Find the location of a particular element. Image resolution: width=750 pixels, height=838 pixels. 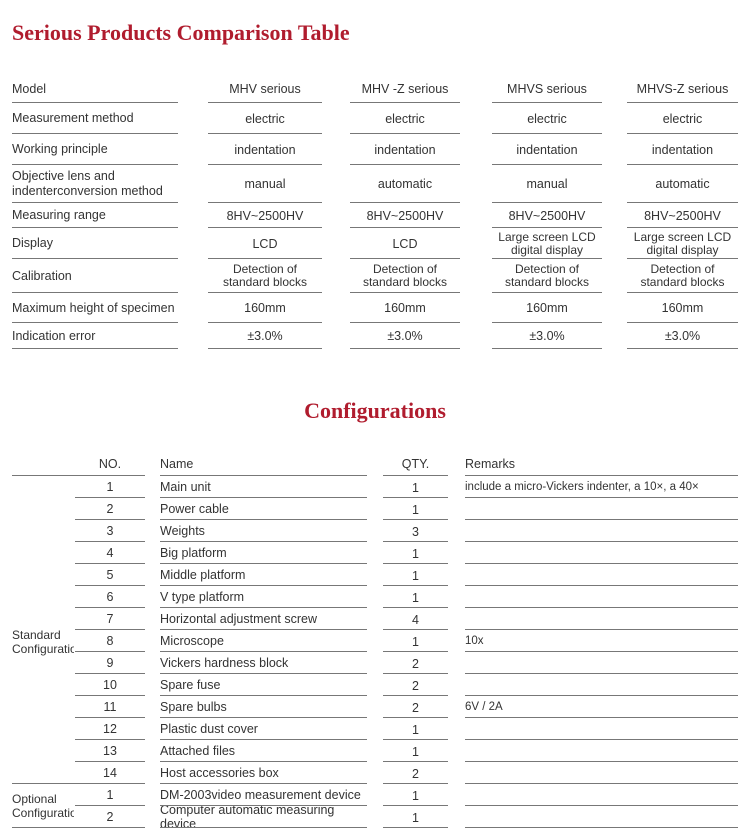

item-name: Spare fuse is located at coordinates (263, 685).